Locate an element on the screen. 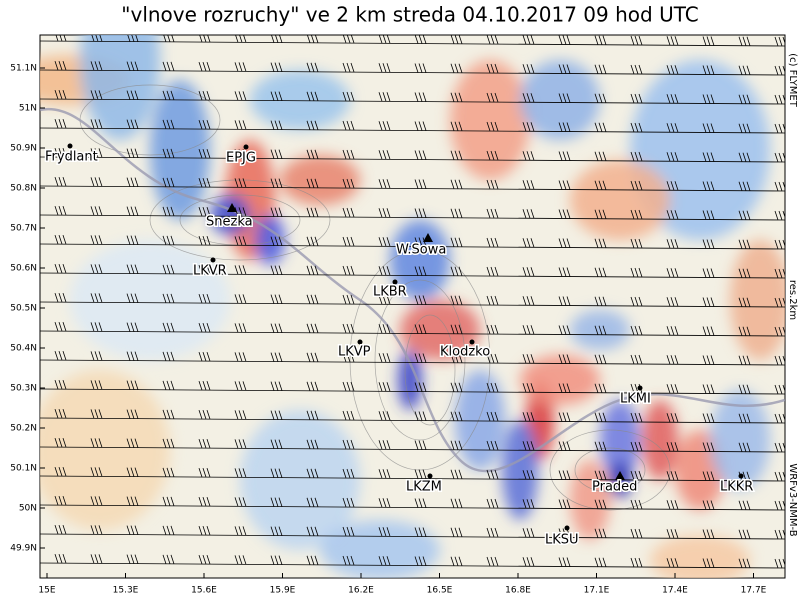 The image size is (800, 600). place-label: Frydlant is located at coordinates (71, 157).